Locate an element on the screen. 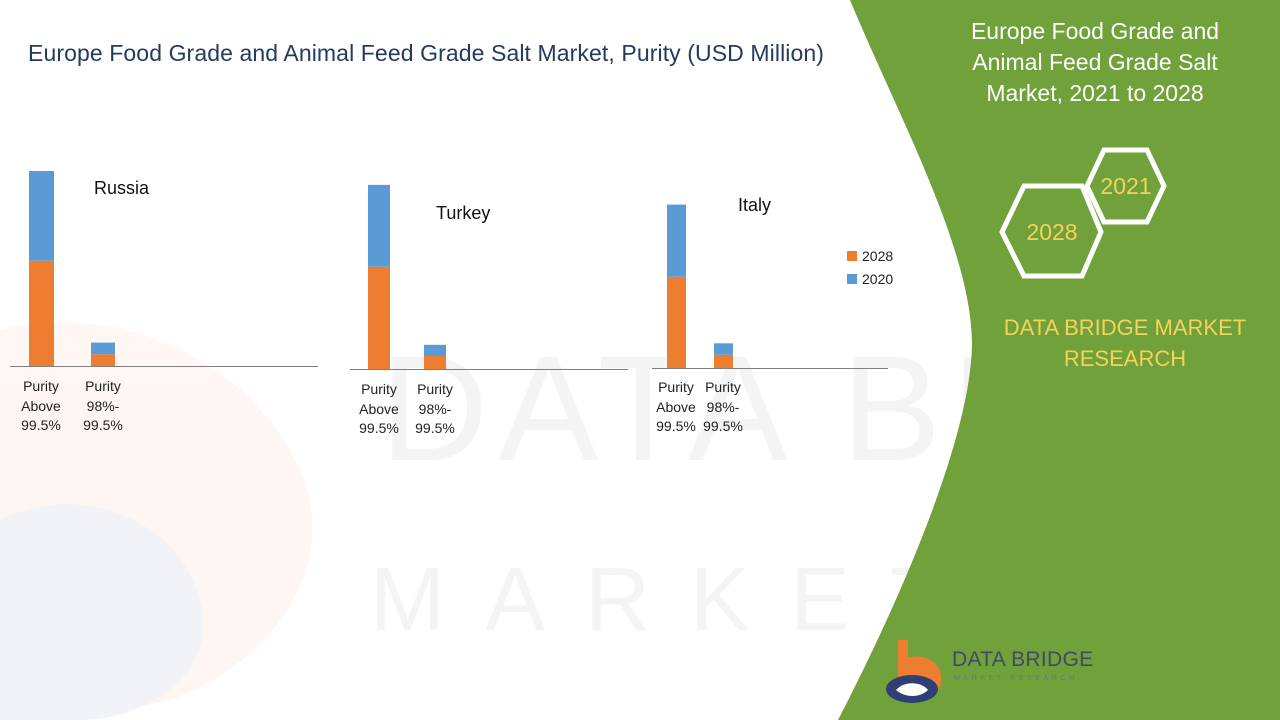  legend-item-2020: 2020 is located at coordinates (870, 278).